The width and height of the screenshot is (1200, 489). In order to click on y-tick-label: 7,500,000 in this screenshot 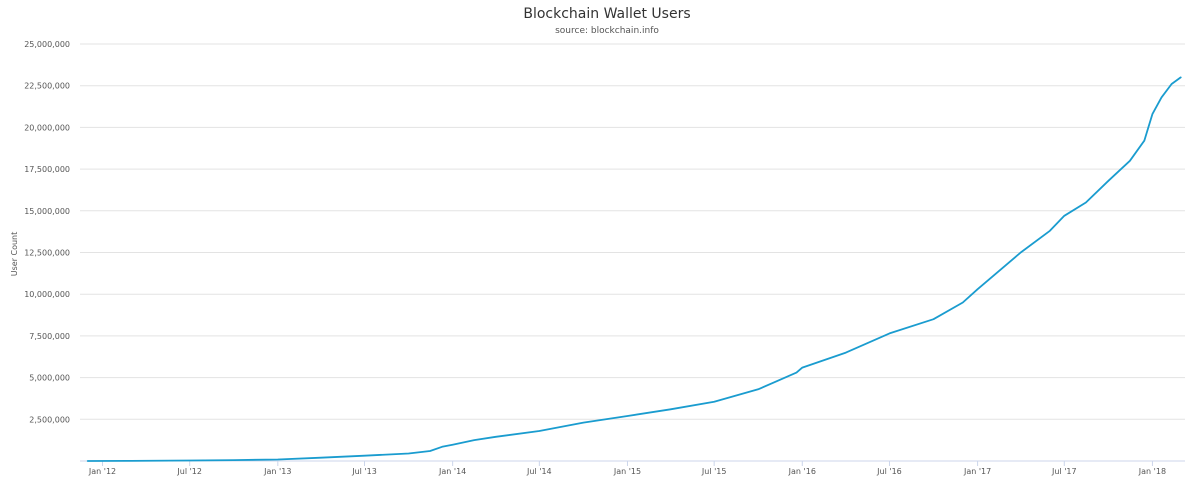, I will do `click(49, 336)`.